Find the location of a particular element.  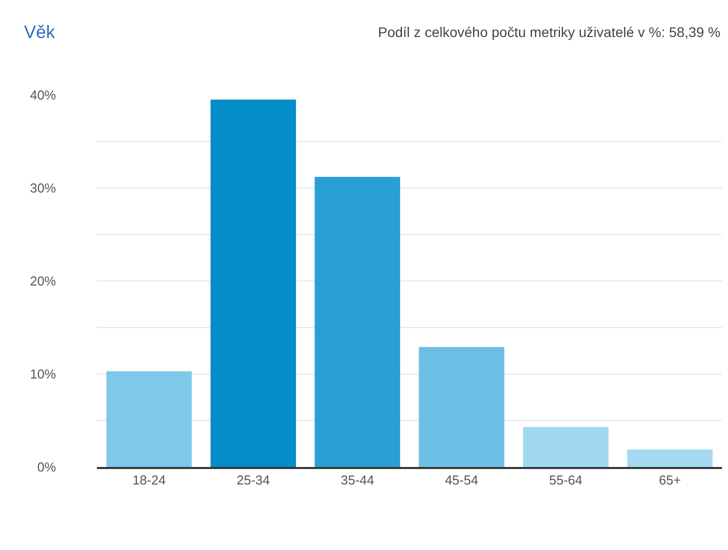

x-tick-label: 55-64 is located at coordinates (565, 480).